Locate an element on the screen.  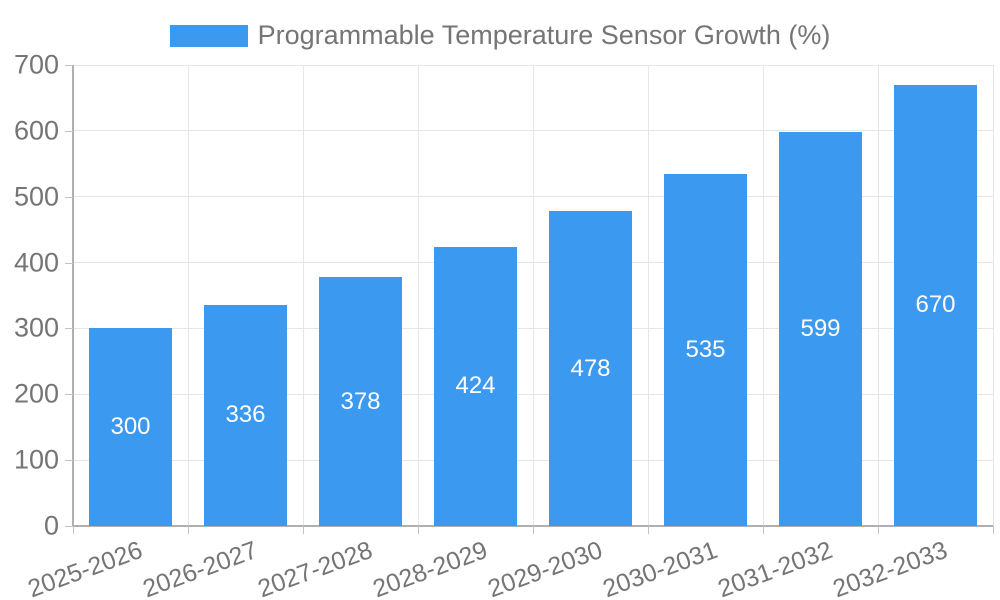
bar-value-label: 599 is located at coordinates (820, 328).